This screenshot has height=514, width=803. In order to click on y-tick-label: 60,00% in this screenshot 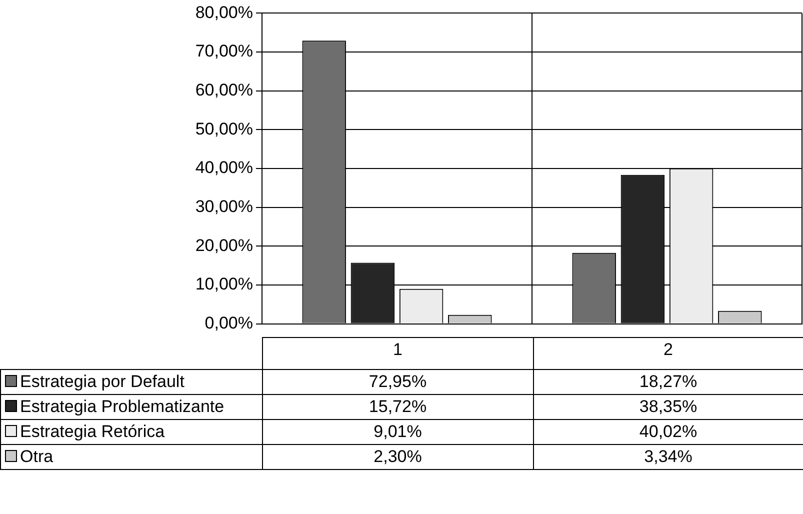, I will do `click(224, 90)`.